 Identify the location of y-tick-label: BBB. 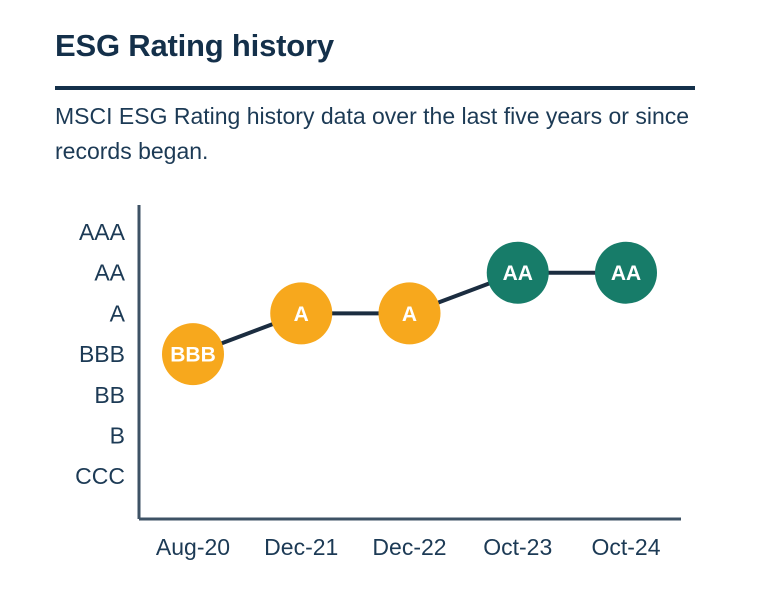
(102, 354).